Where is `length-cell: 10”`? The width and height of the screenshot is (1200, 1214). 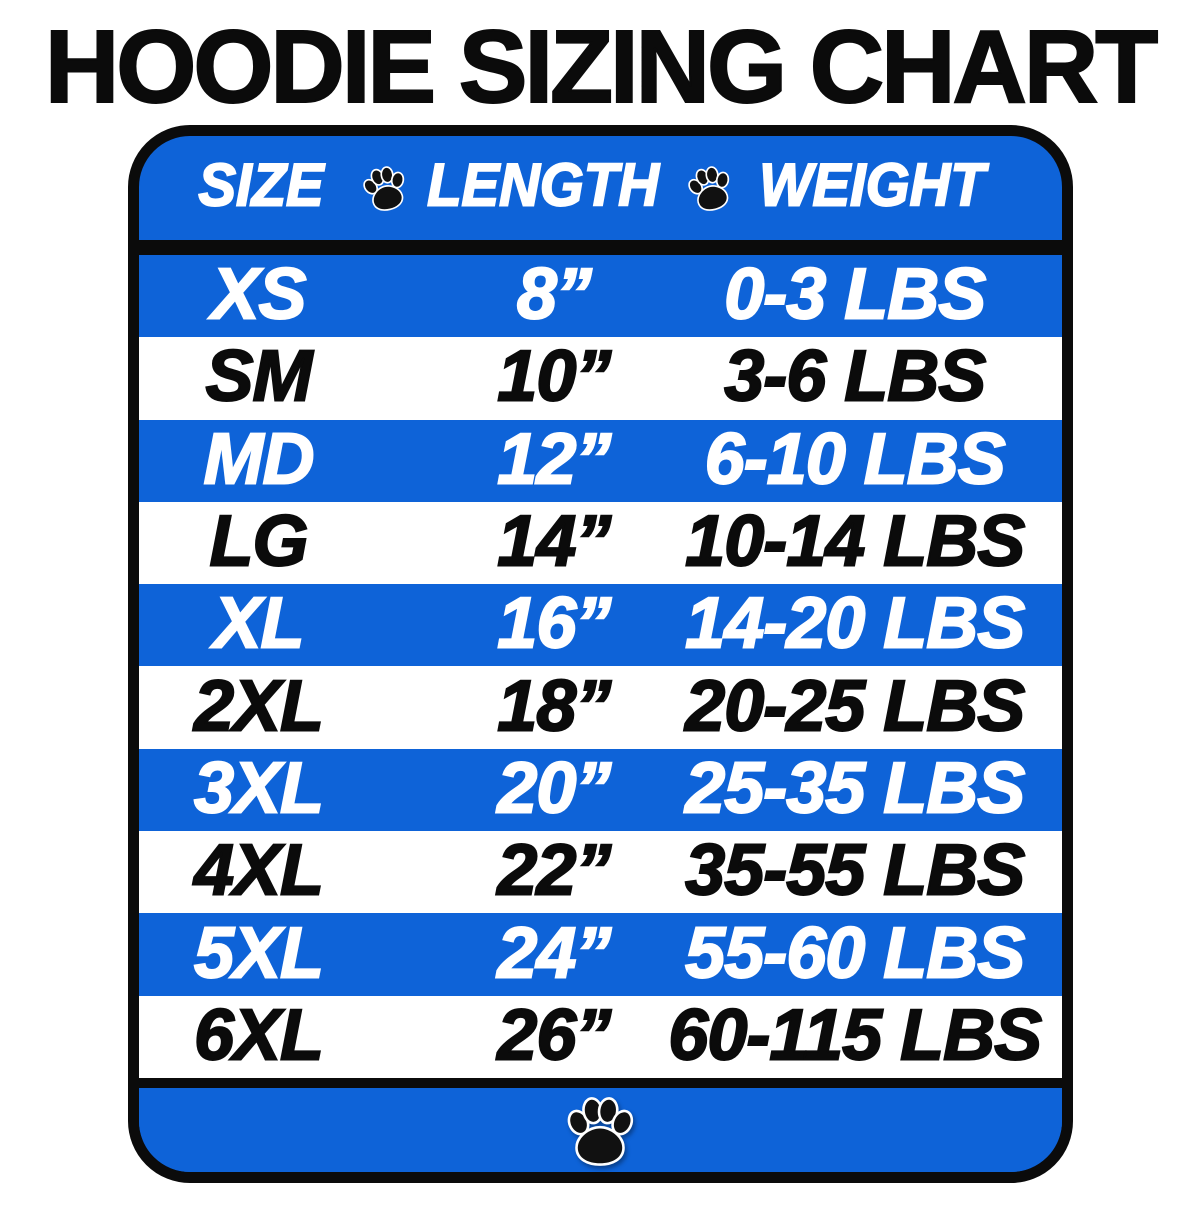
length-cell: 10” is located at coordinates (554, 377).